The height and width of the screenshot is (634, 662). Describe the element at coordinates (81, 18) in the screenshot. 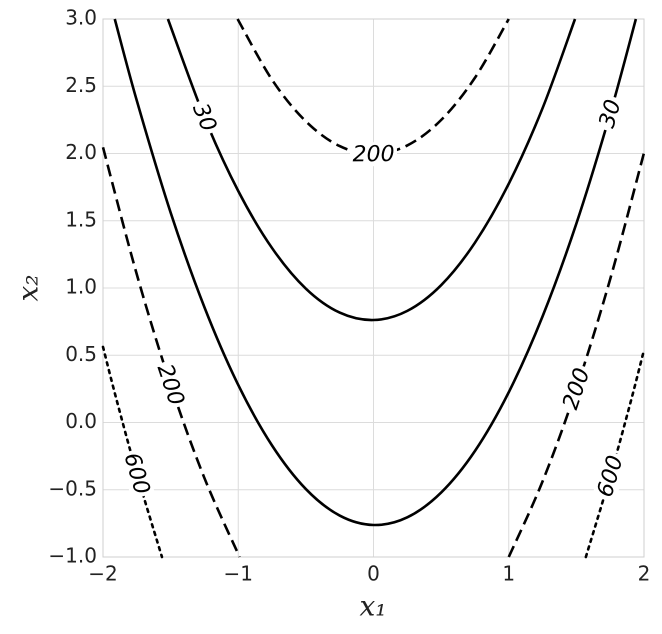

I see `y-tick-label: 3.0` at that location.